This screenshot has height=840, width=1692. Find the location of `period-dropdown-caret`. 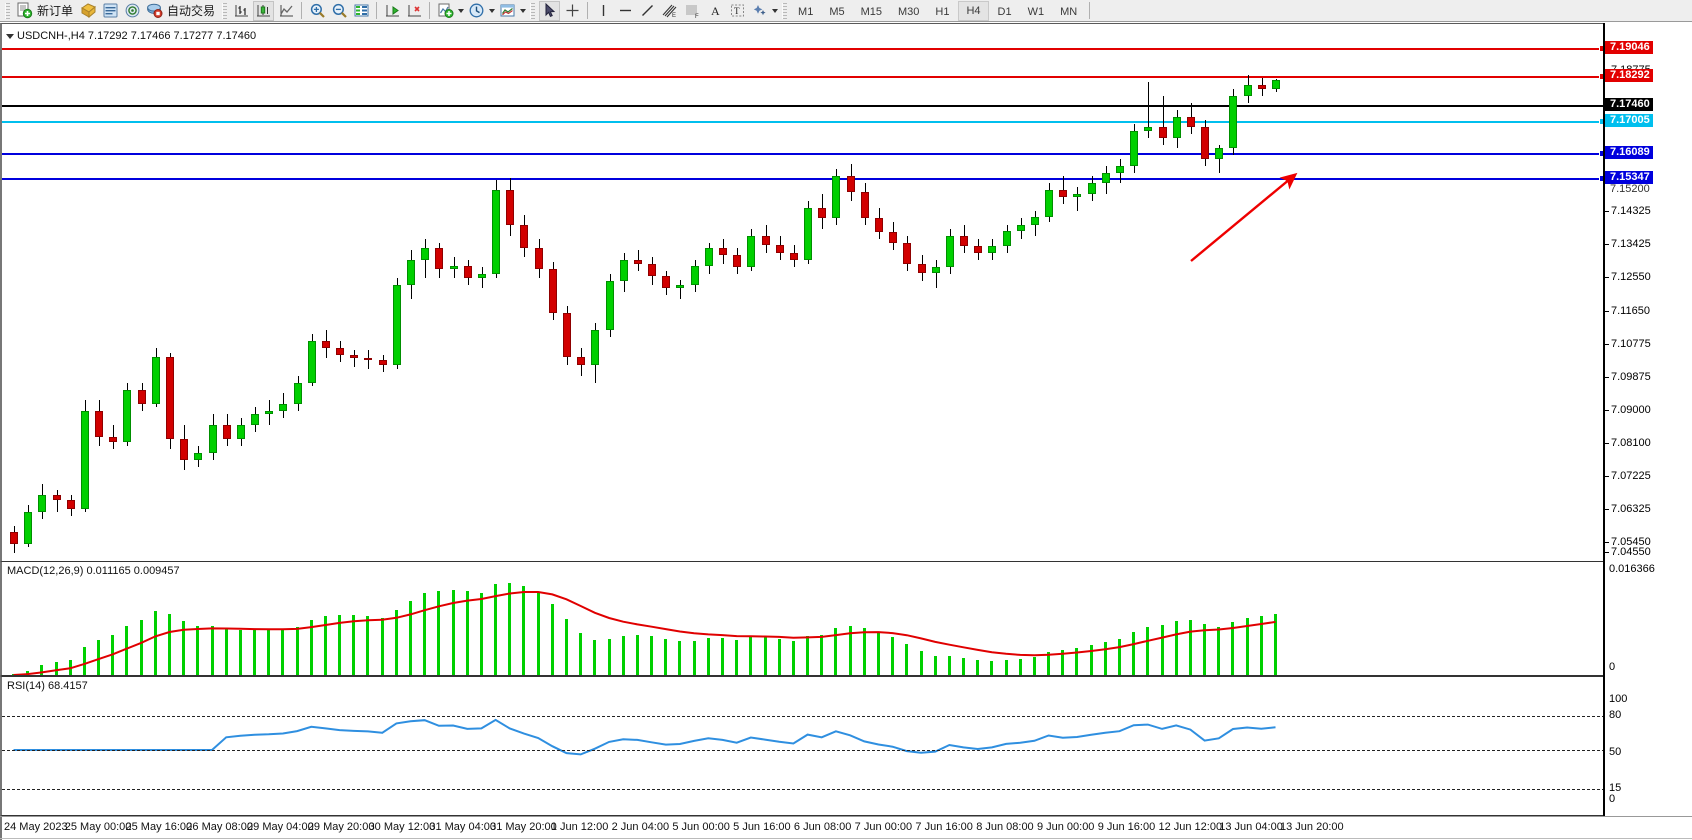

period-dropdown-caret is located at coordinates (491, 11).